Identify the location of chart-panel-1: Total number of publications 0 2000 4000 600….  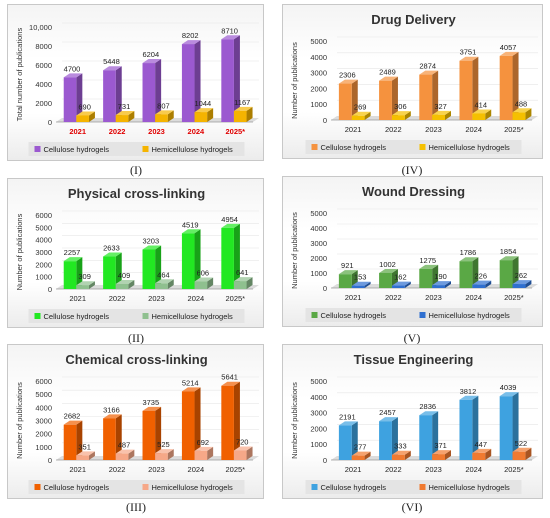
(135, 82).